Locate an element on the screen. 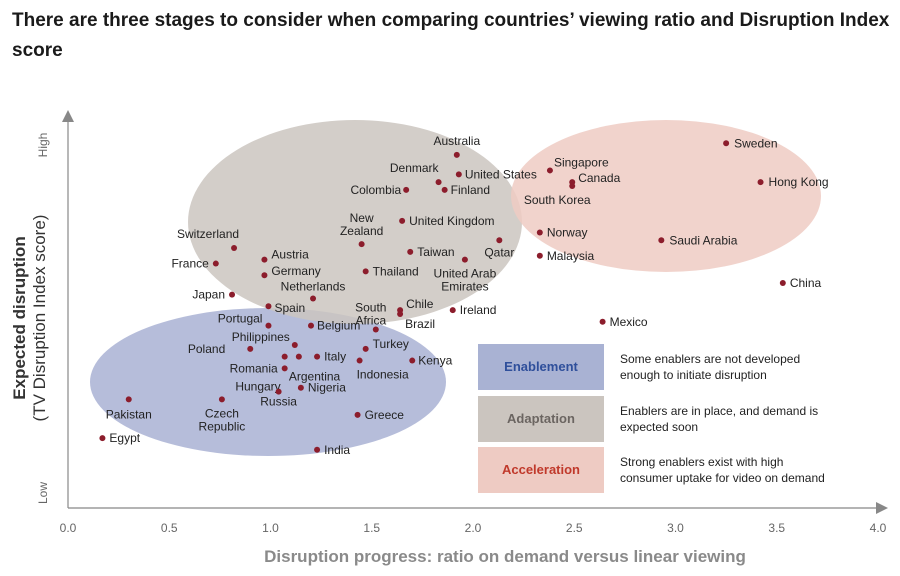 The image size is (900, 576). legend-box-acceleration is located at coordinates (541, 470).